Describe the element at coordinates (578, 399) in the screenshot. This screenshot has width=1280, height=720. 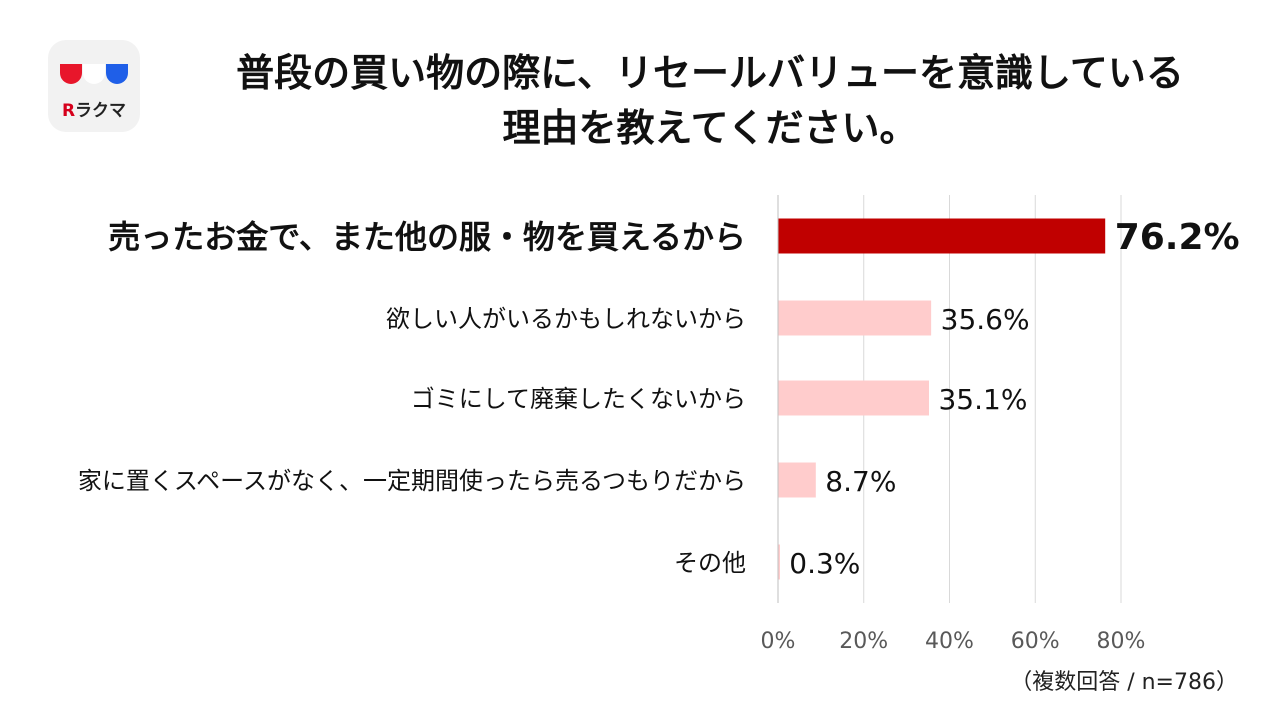
I see `category-label: ゴミにして廃棄したくないから` at that location.